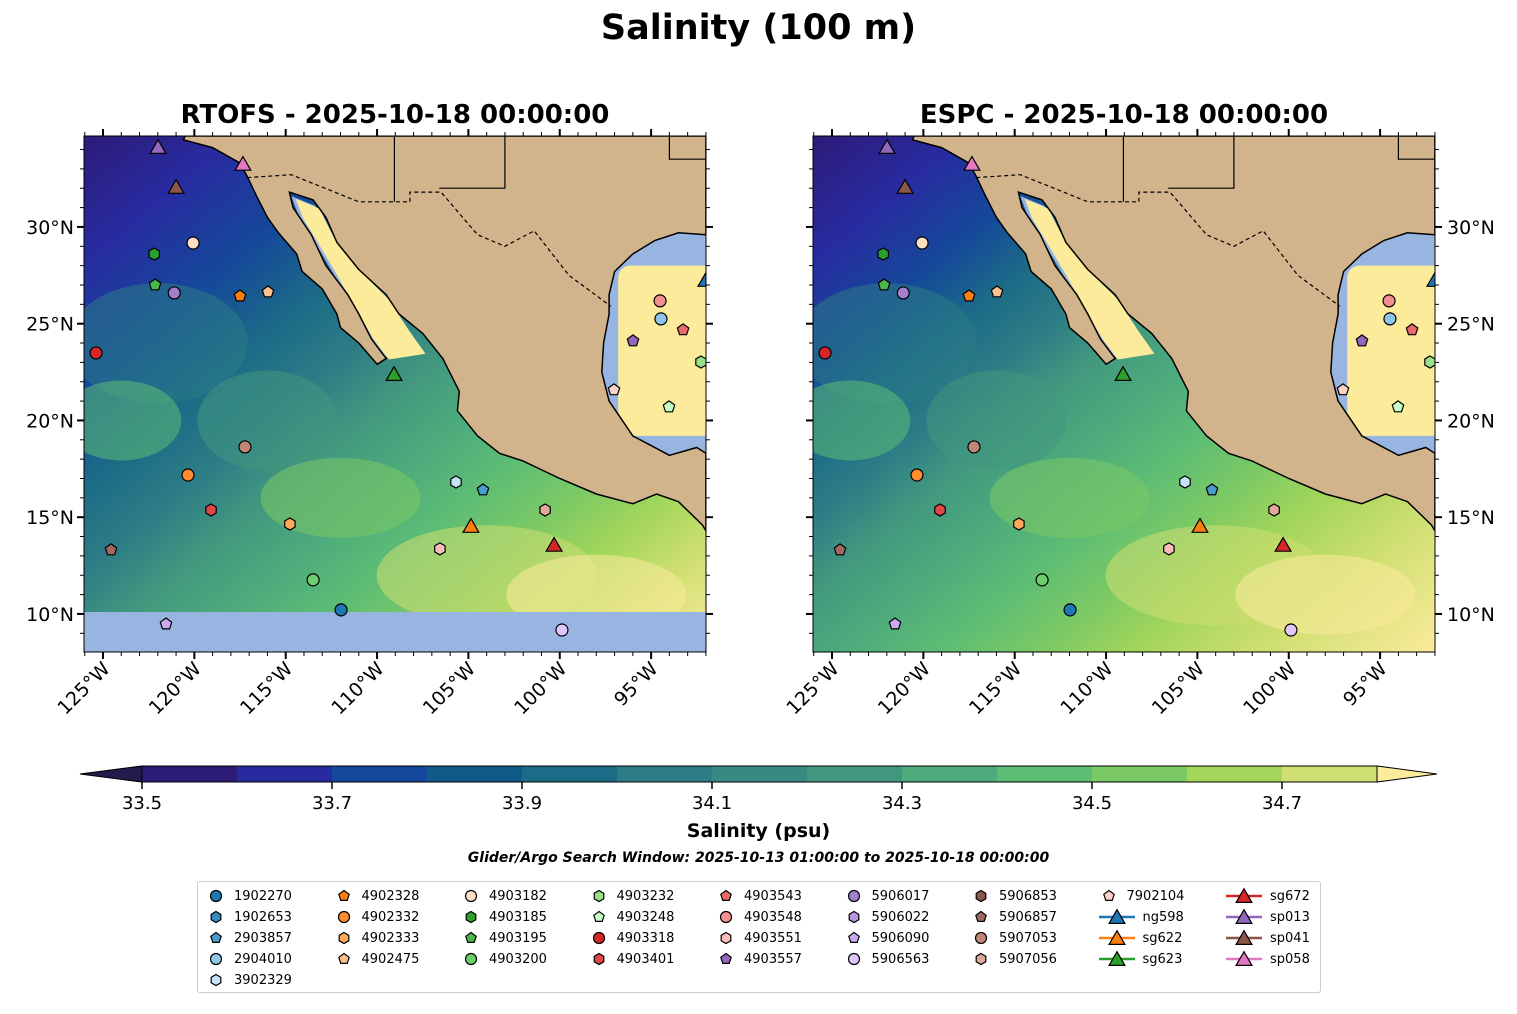 The width and height of the screenshot is (1517, 1014). What do you see at coordinates (263, 980) in the screenshot?
I see `legend-label: 3902329` at bounding box center [263, 980].